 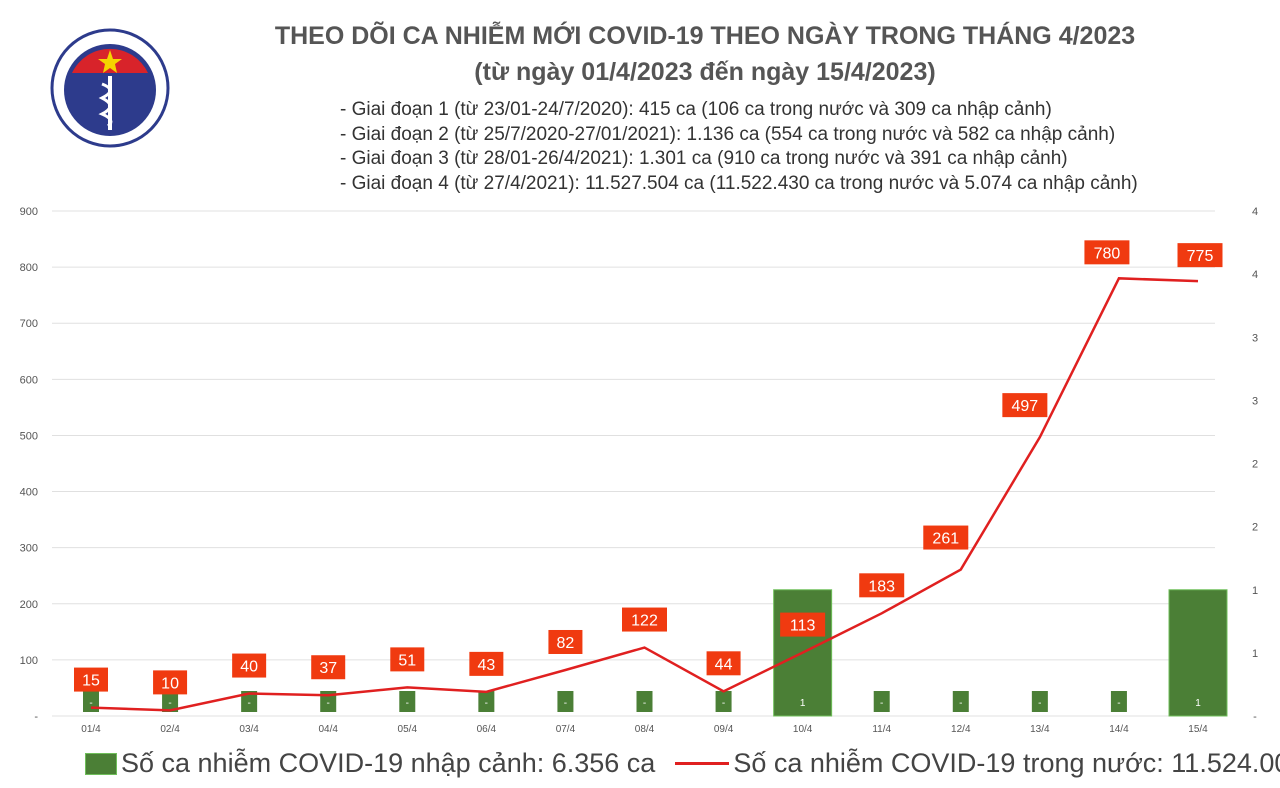 I want to click on x-axis-tick: 02/4, so click(x=170, y=729).